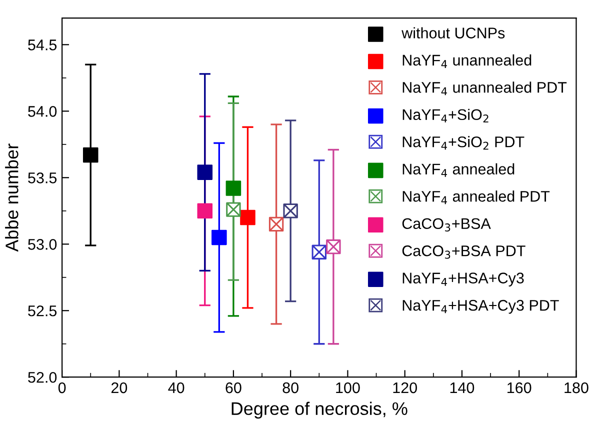 This screenshot has height=430, width=591. What do you see at coordinates (462, 388) in the screenshot?
I see `x-tick-label: 140` at bounding box center [462, 388].